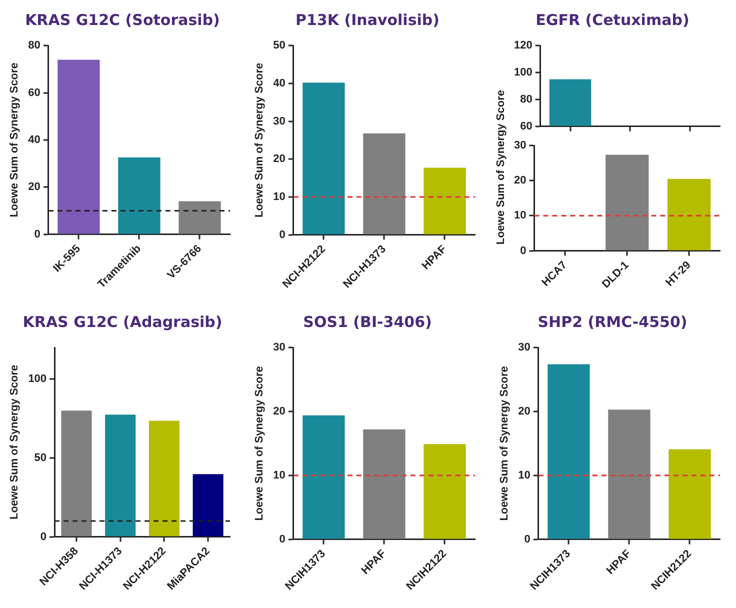 The height and width of the screenshot is (608, 736). I want to click on y-tick-label: 120, so click(523, 46).